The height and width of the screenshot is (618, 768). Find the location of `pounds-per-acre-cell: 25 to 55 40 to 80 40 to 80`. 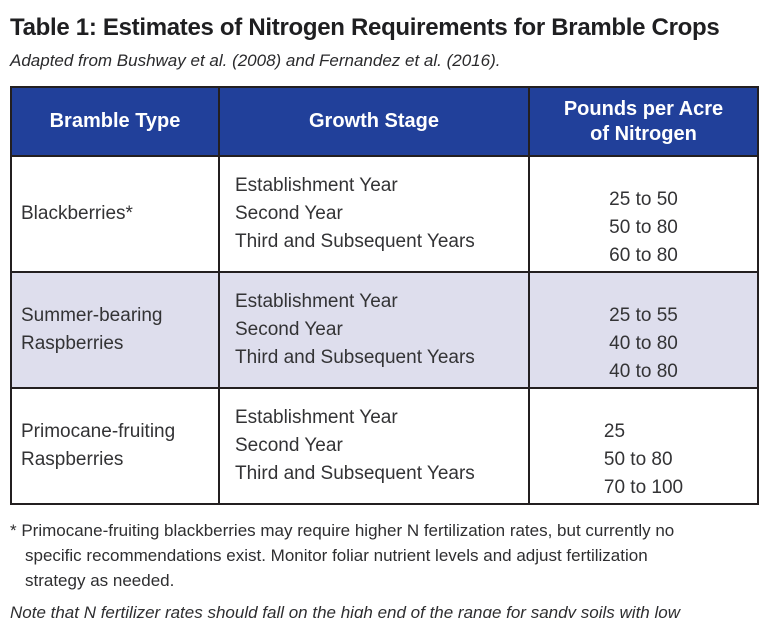

pounds-per-acre-cell: 25 to 55 40 to 80 40 to 80 is located at coordinates (643, 330).